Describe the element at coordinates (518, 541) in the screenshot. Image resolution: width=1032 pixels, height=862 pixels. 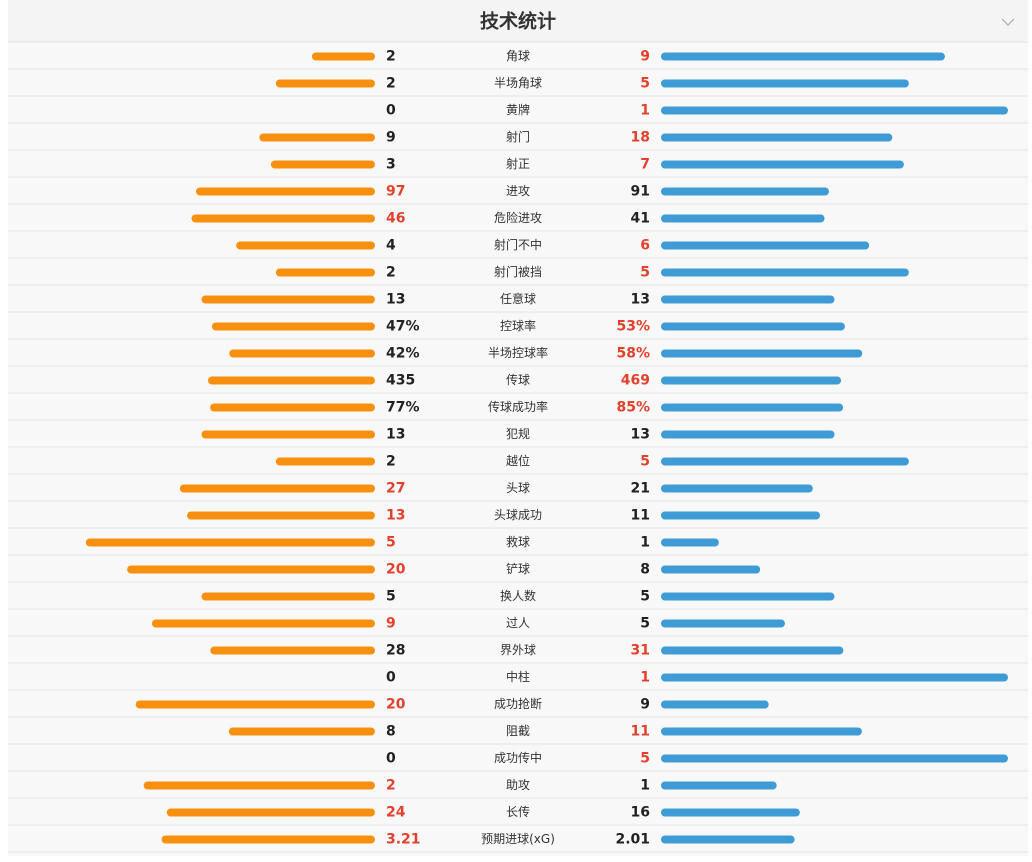
I see `stat-name: 救球` at that location.